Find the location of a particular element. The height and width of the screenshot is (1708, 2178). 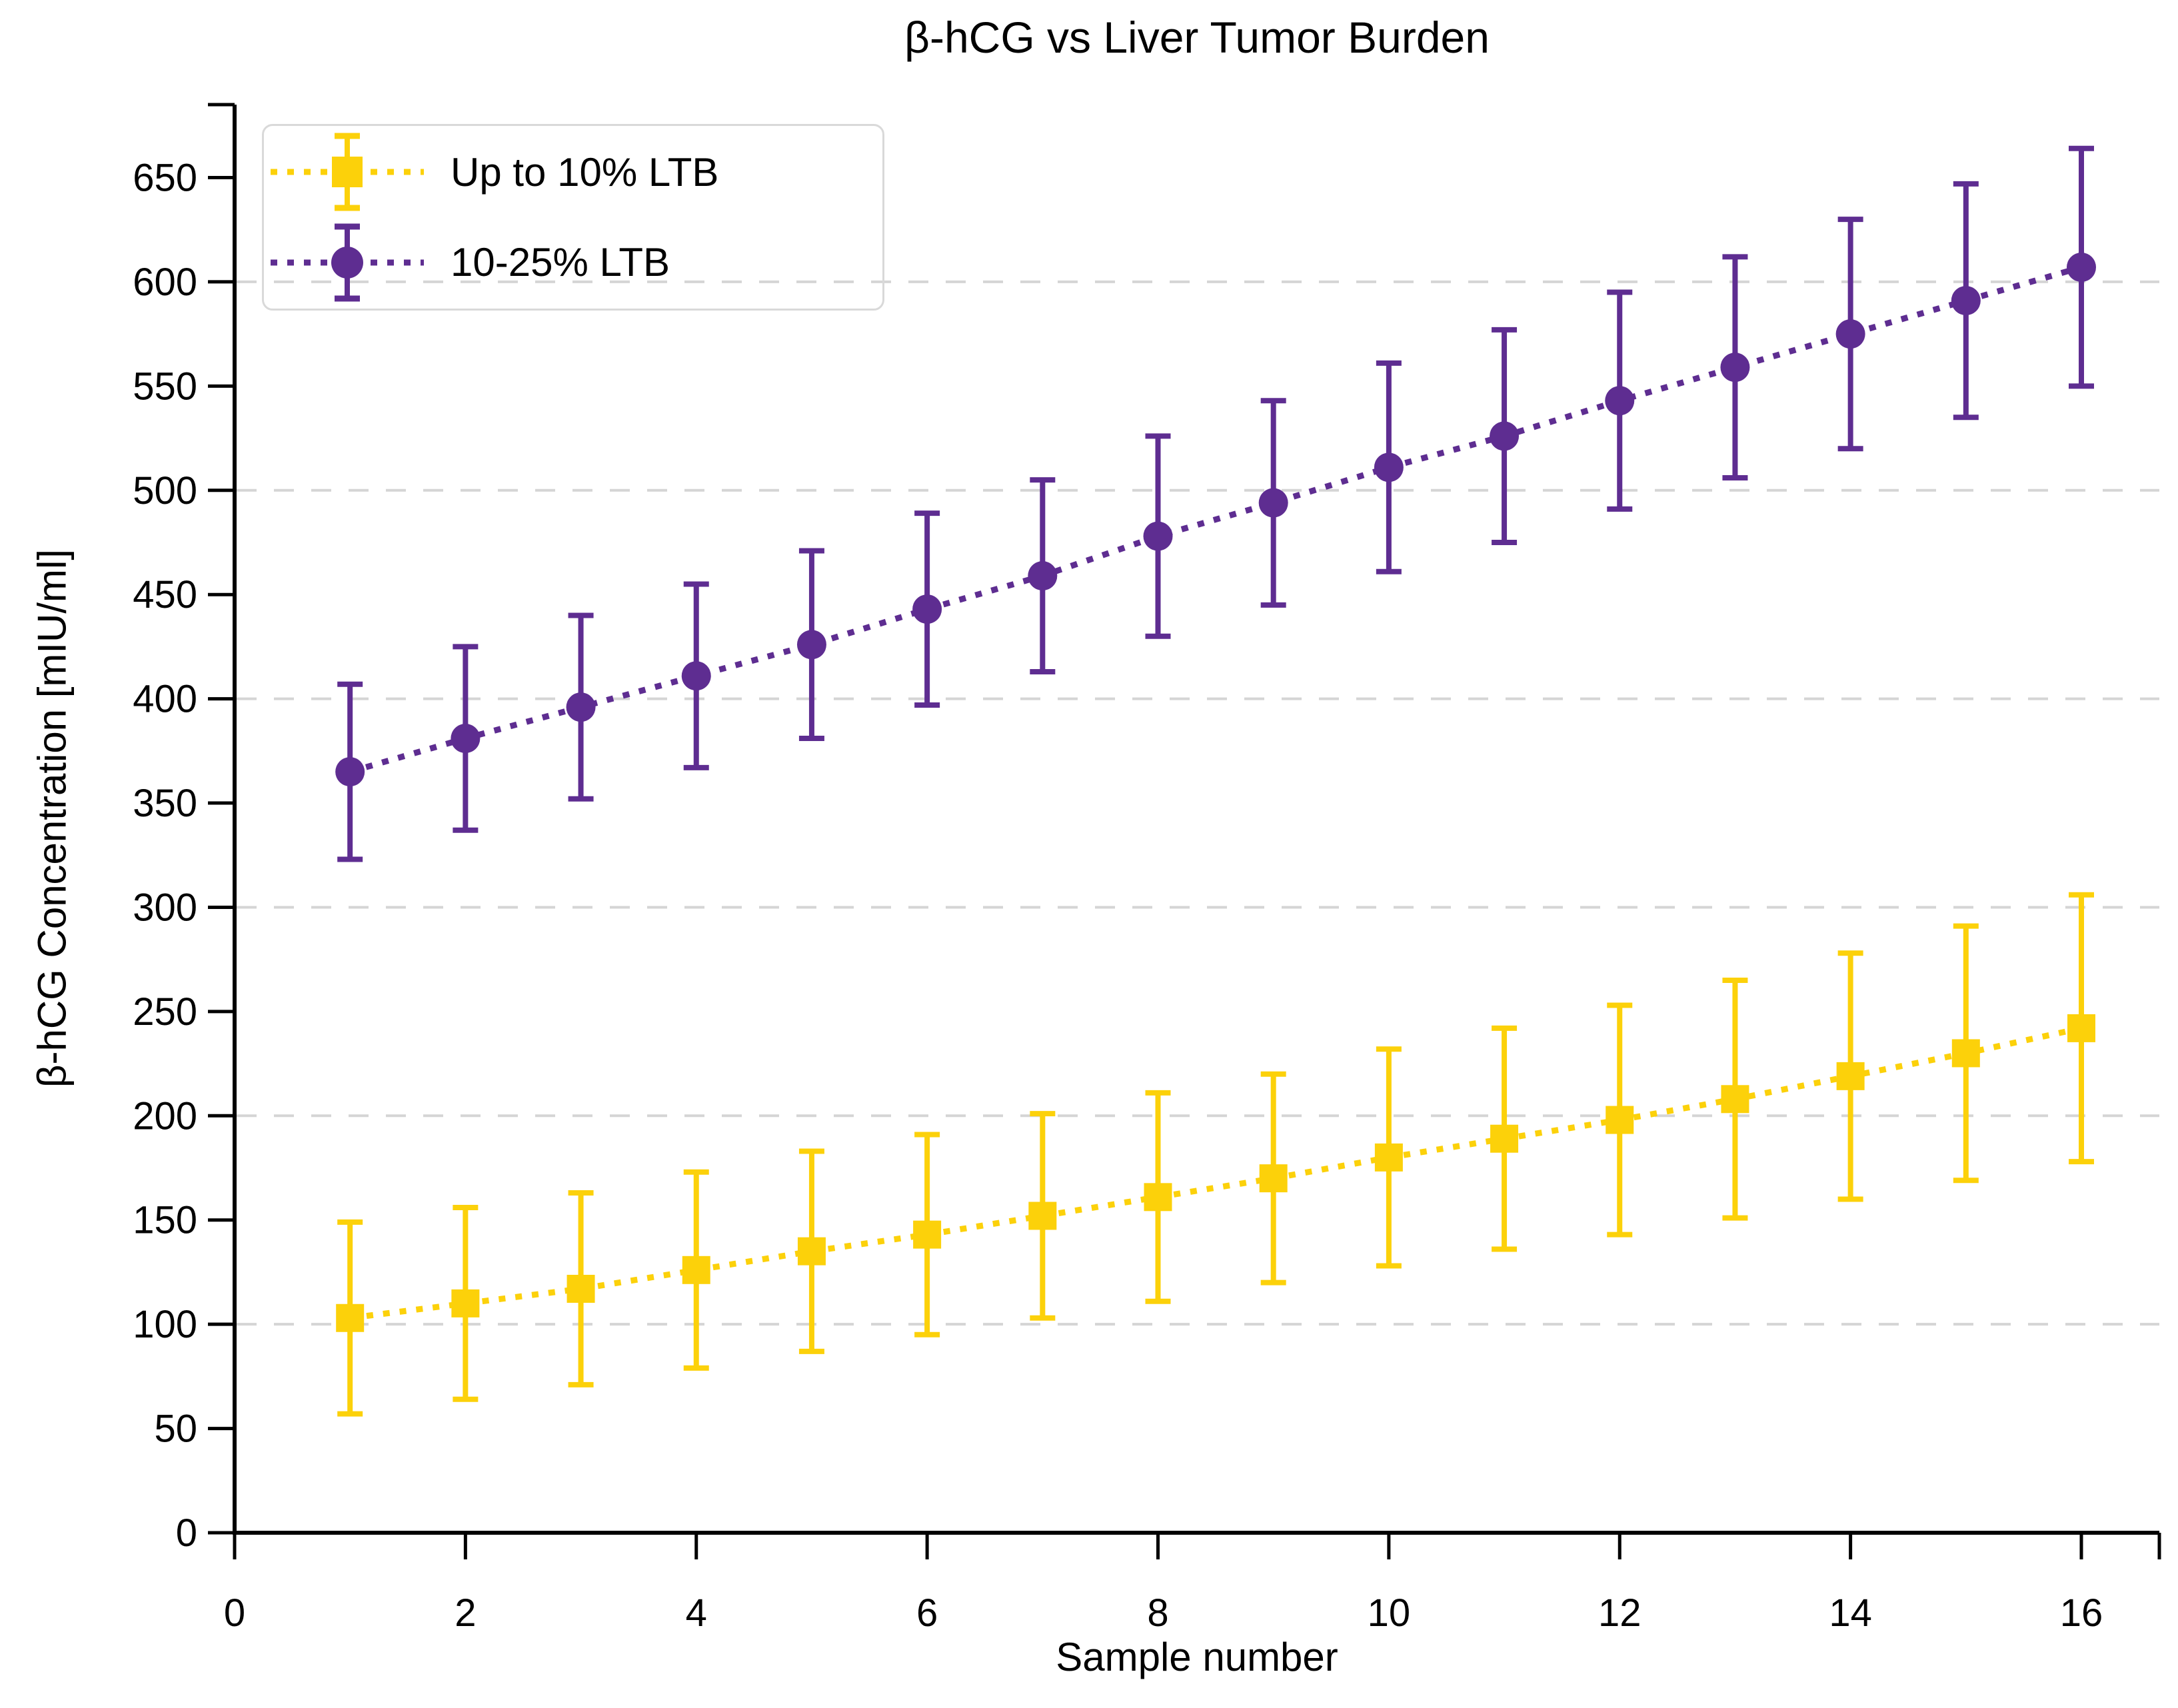

svg-text: 250 is located at coordinates (165, 1012).